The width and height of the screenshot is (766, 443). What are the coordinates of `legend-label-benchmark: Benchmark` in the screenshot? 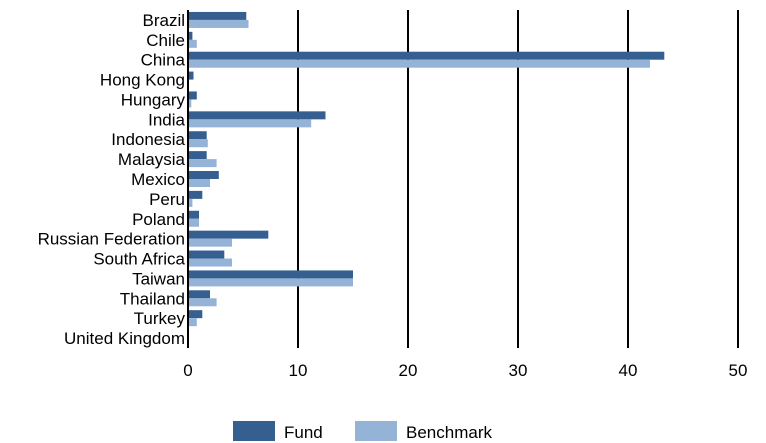 It's located at (449, 432).